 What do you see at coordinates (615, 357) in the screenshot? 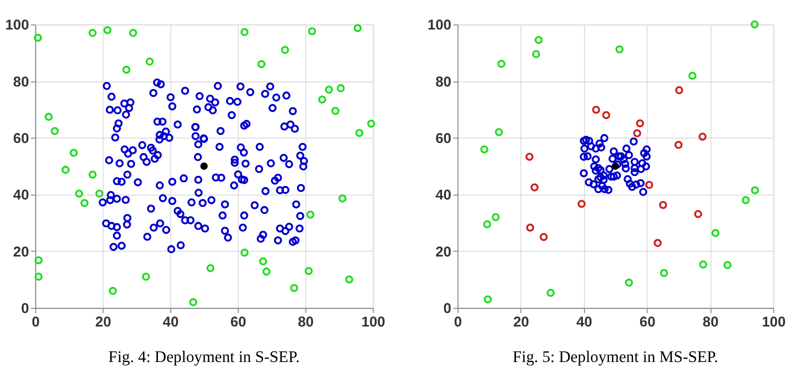
I see `text: Fig. 5: Deployment in MS-SEP.` at bounding box center [615, 357].